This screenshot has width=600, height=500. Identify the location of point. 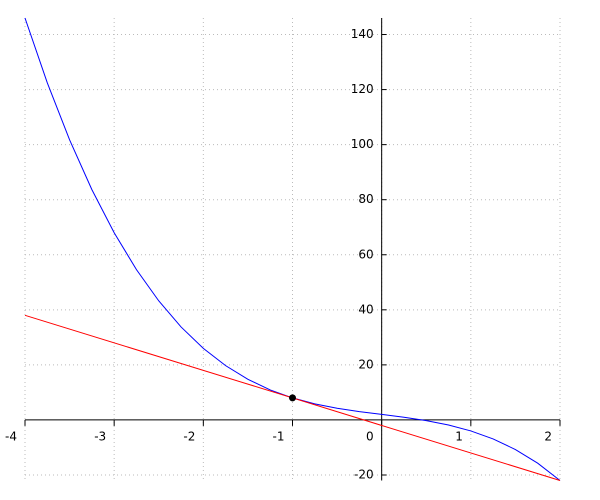
(292, 398).